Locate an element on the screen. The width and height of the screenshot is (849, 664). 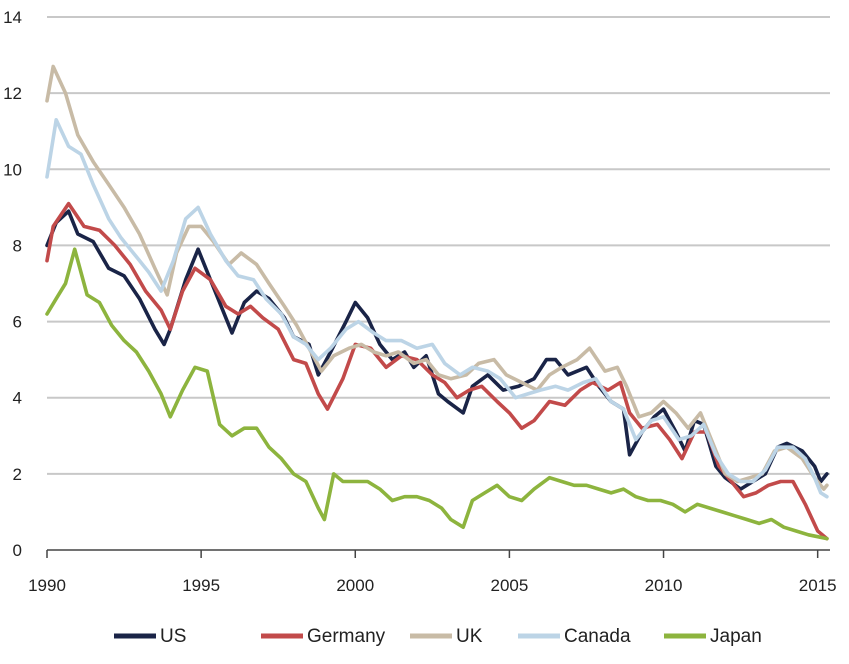
y-tick-label: 2 is located at coordinates (17, 474).